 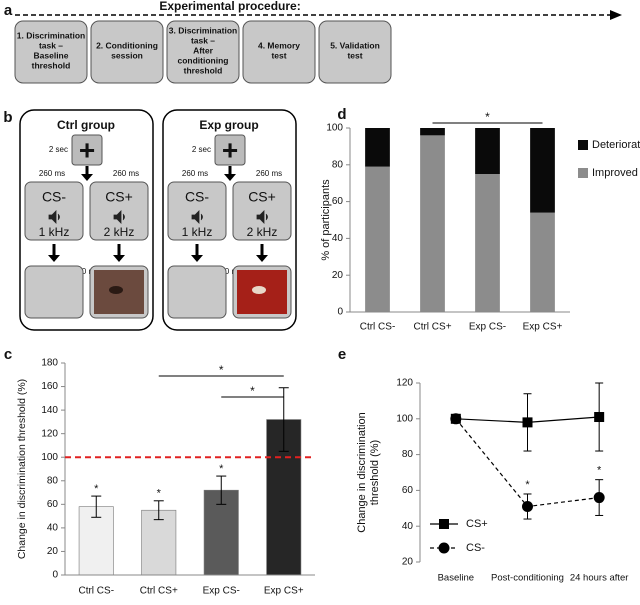 What do you see at coordinates (599, 578) in the screenshot?
I see `x-tick-label: 24 hours after` at bounding box center [599, 578].